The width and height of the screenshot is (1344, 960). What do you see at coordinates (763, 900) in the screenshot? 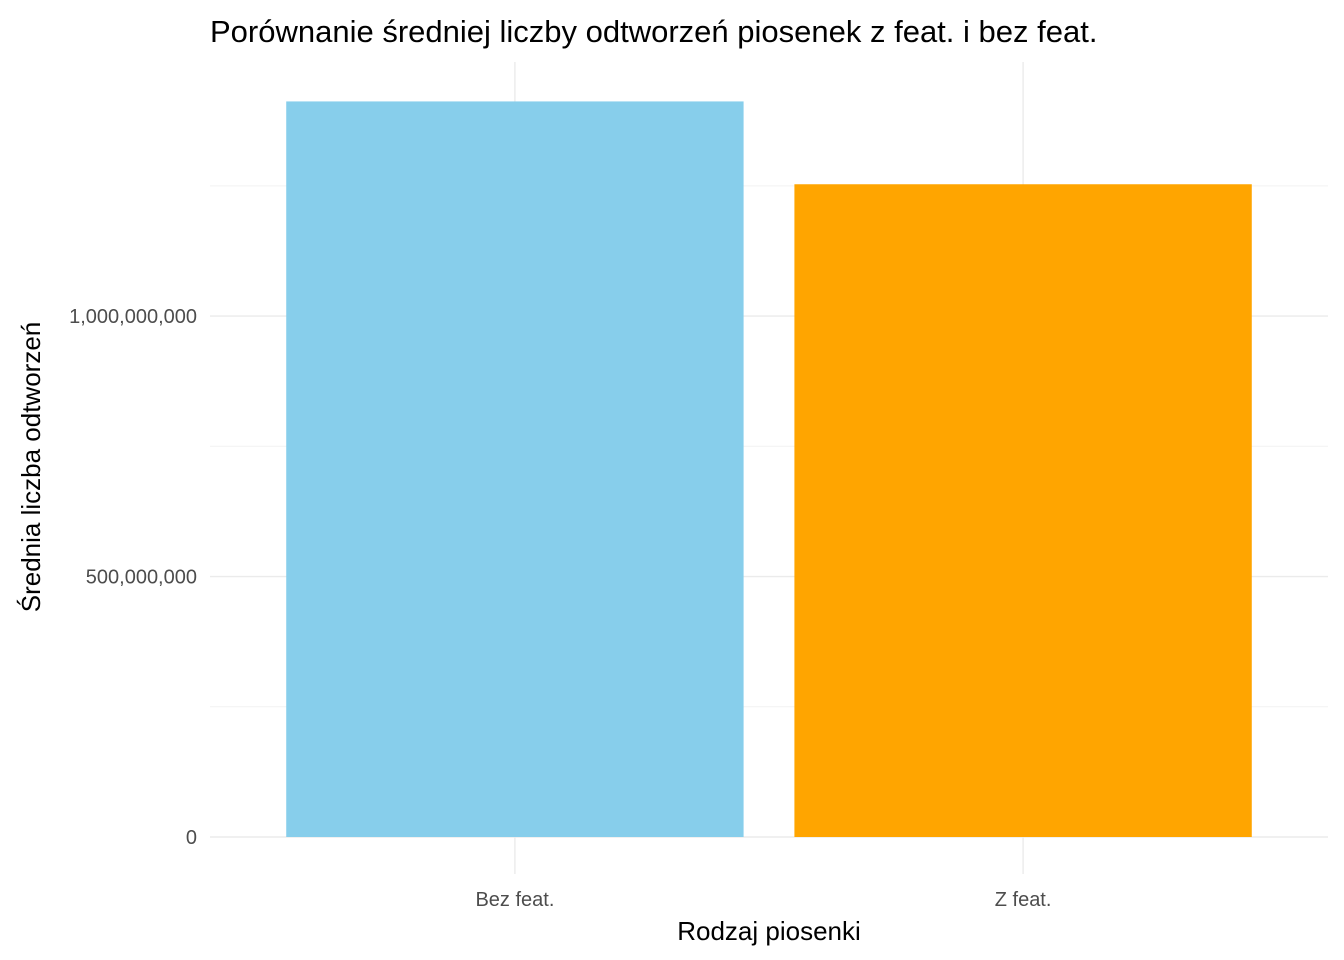
I see `x-axis: Bez feat. Z feat.` at bounding box center [763, 900].